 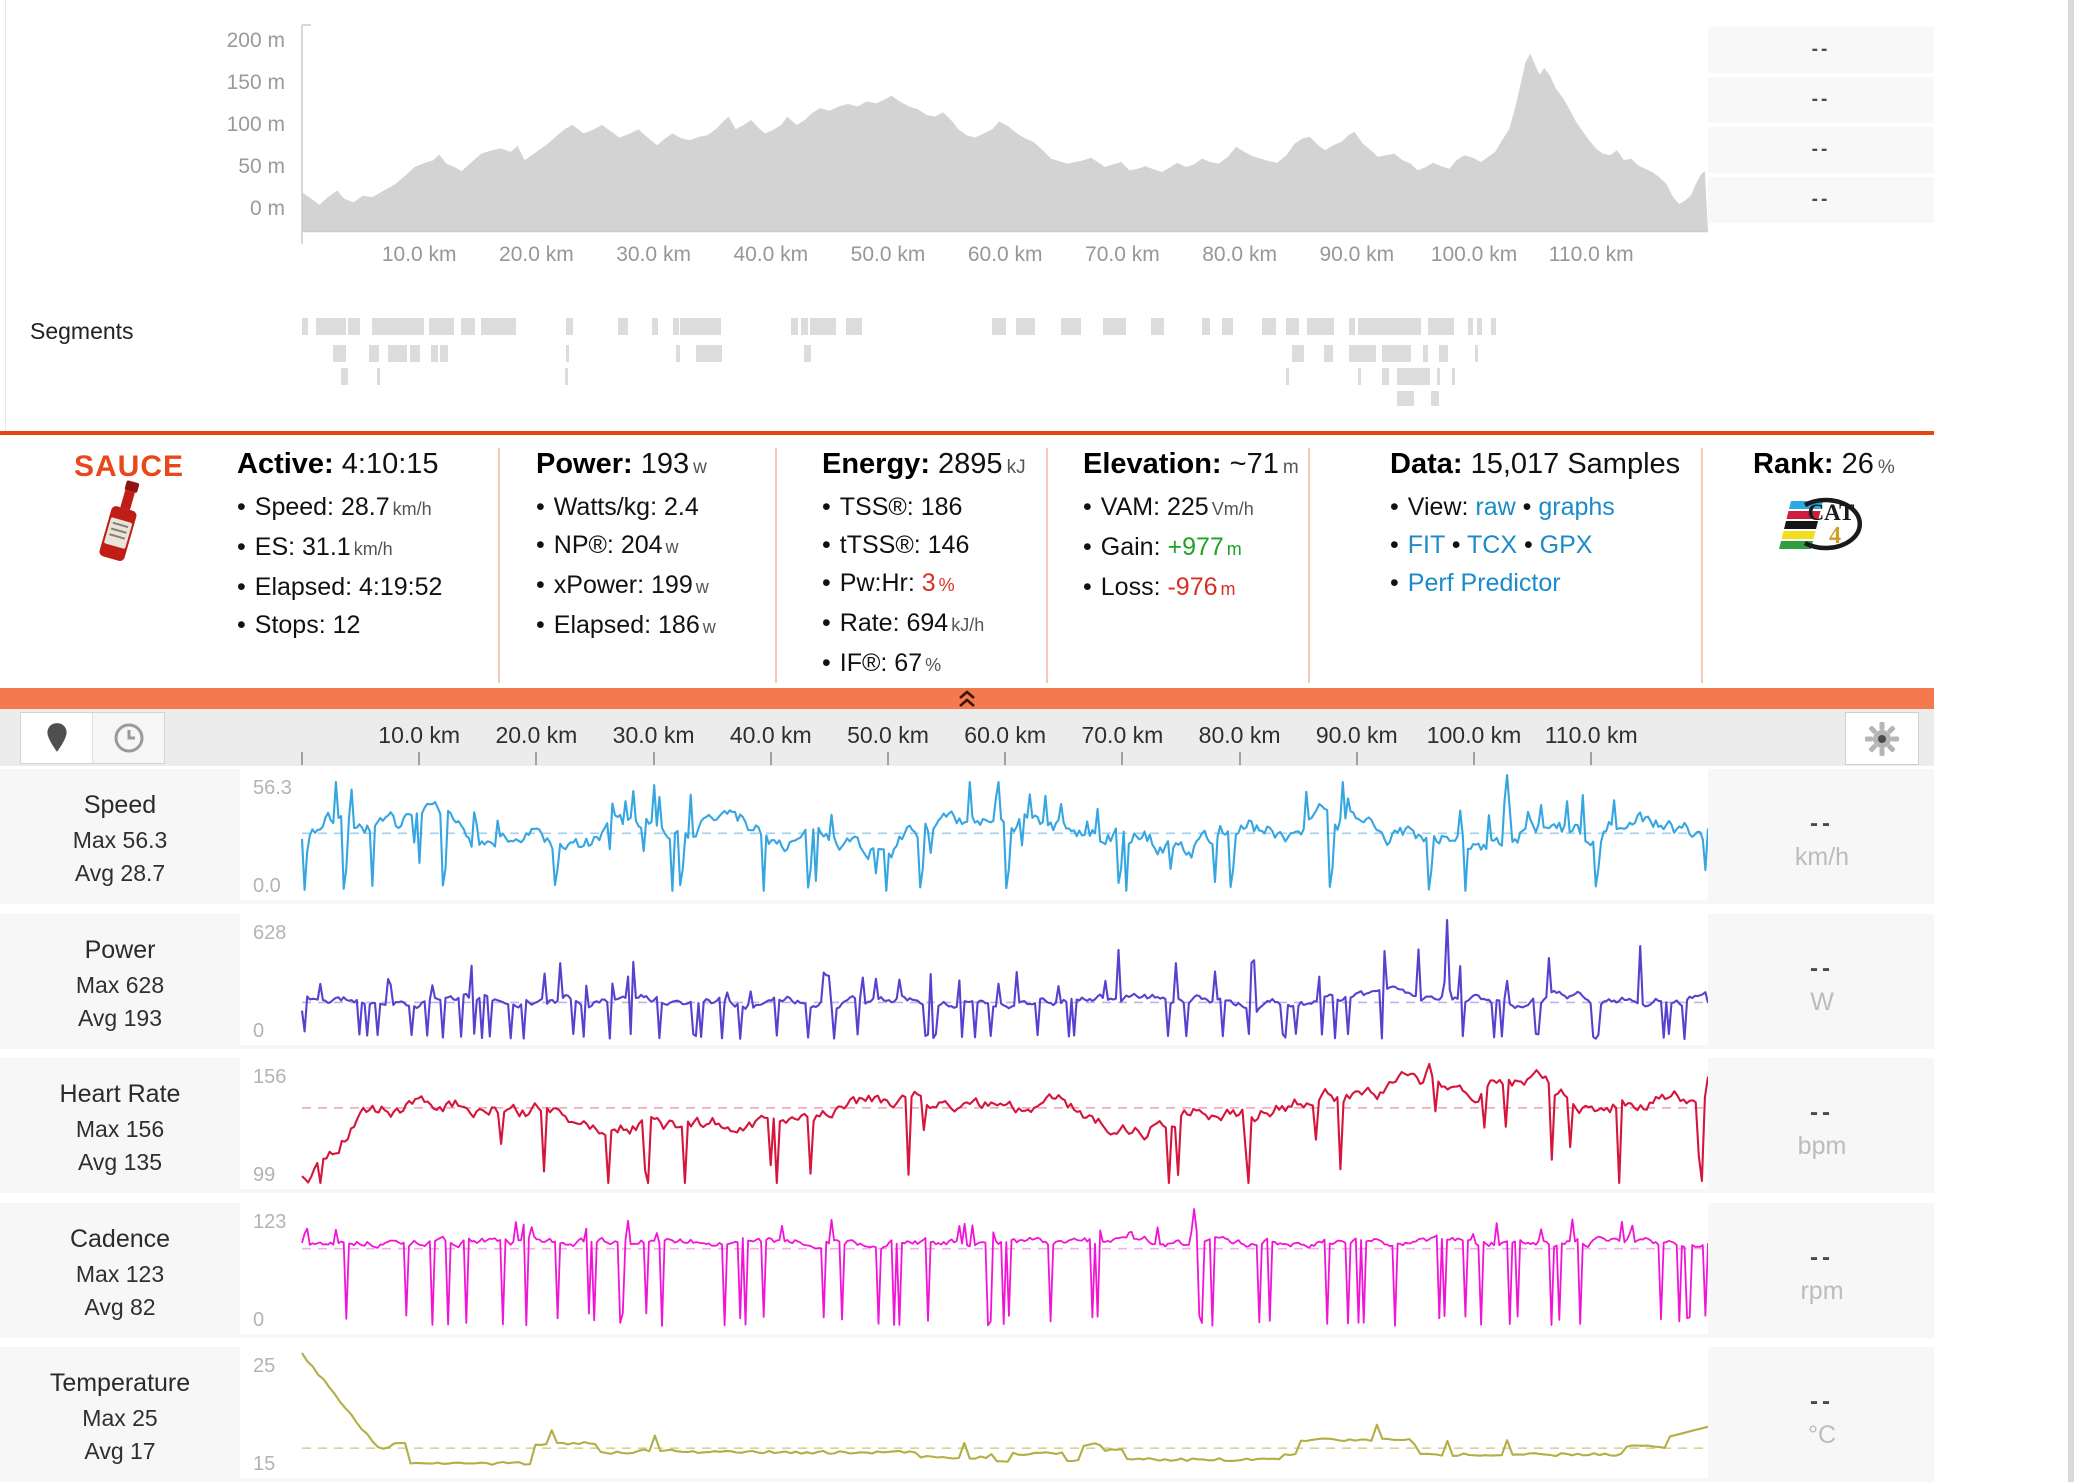 What do you see at coordinates (120, 1162) in the screenshot?
I see `metric-avg-label: Avg 135` at bounding box center [120, 1162].